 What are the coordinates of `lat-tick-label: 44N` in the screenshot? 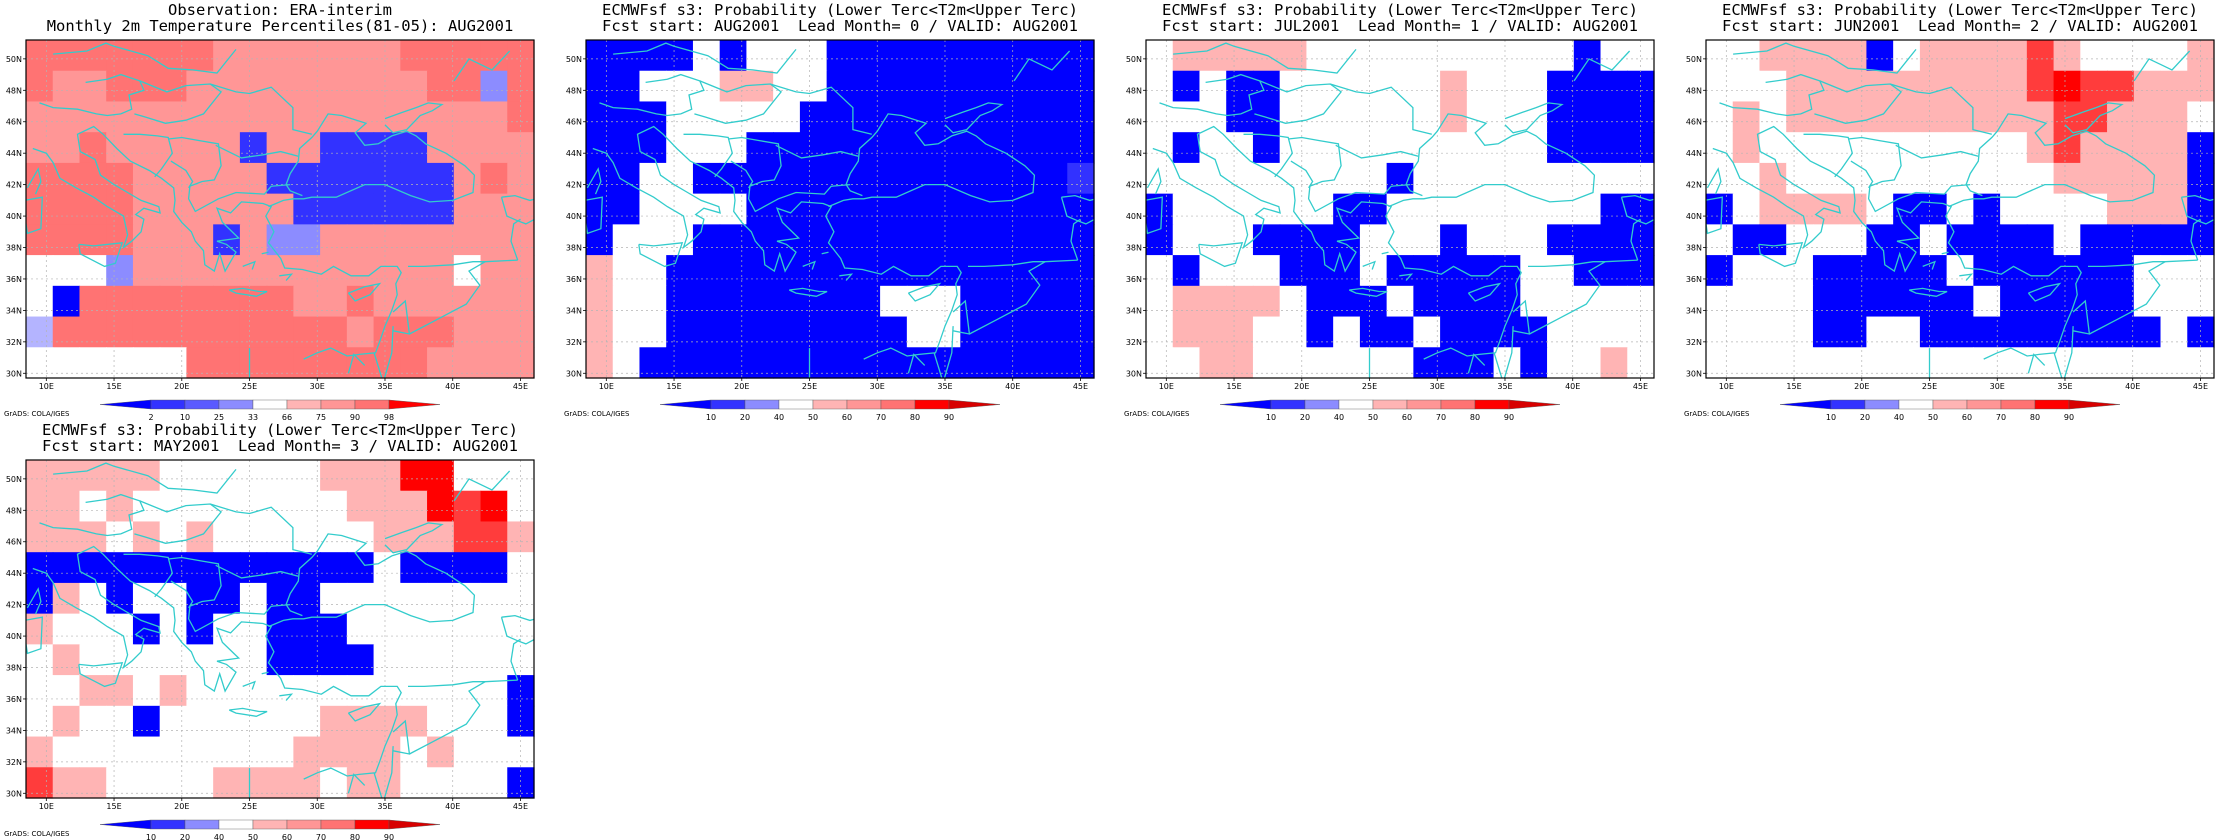 It's located at (574, 153).